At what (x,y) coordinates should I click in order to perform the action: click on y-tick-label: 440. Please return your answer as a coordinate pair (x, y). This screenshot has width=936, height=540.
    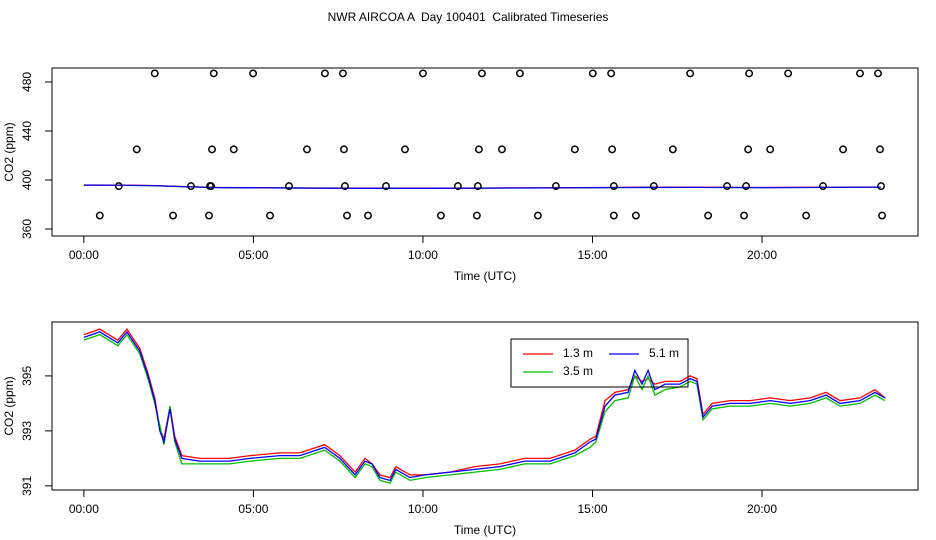
    Looking at the image, I should click on (27, 131).